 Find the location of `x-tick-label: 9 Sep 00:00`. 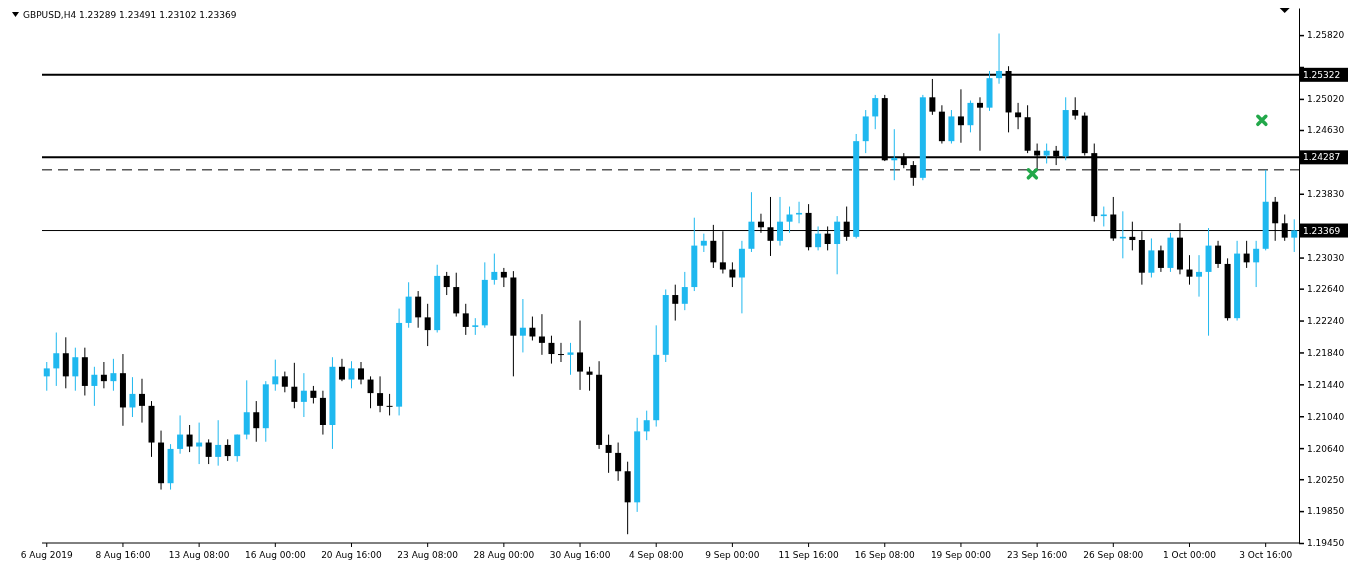

x-tick-label: 9 Sep 00:00 is located at coordinates (732, 555).